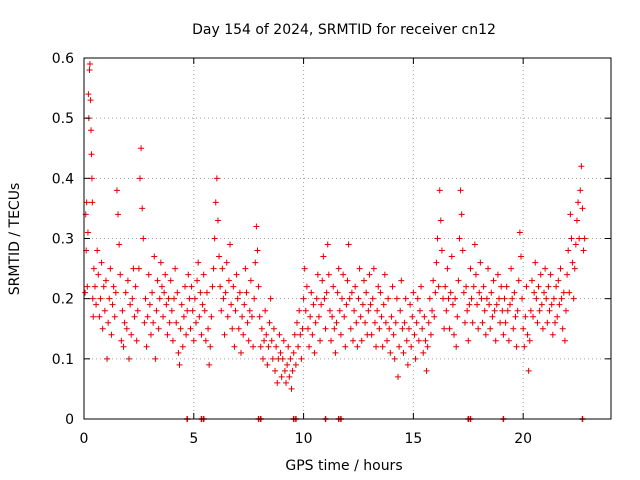 The height and width of the screenshot is (480, 640). I want to click on y-tick-label: 0.3, so click(63, 240).